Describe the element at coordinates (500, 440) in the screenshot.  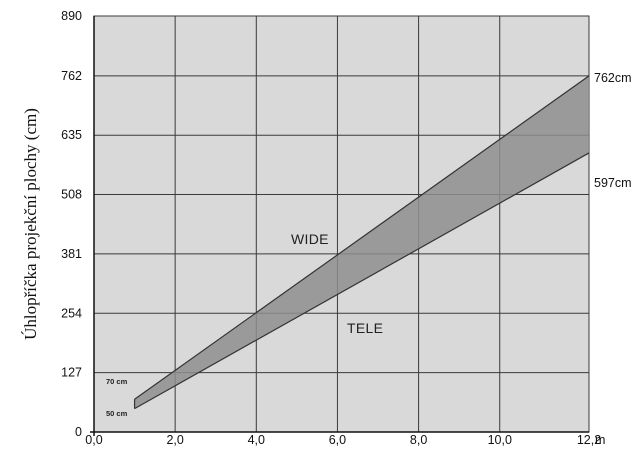
I see `x-tick-label: 10,0` at that location.